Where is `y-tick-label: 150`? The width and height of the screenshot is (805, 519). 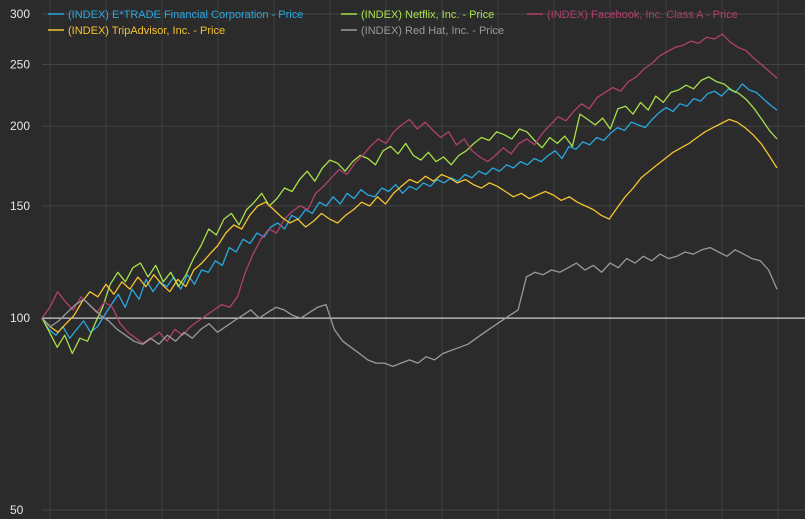 y-tick-label: 150 is located at coordinates (20, 206).